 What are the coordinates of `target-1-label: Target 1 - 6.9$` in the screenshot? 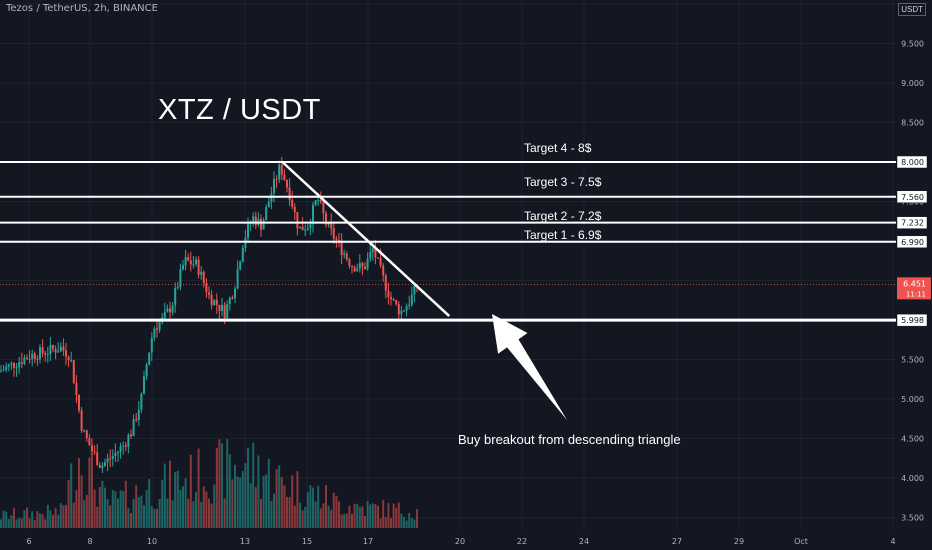 It's located at (563, 235).